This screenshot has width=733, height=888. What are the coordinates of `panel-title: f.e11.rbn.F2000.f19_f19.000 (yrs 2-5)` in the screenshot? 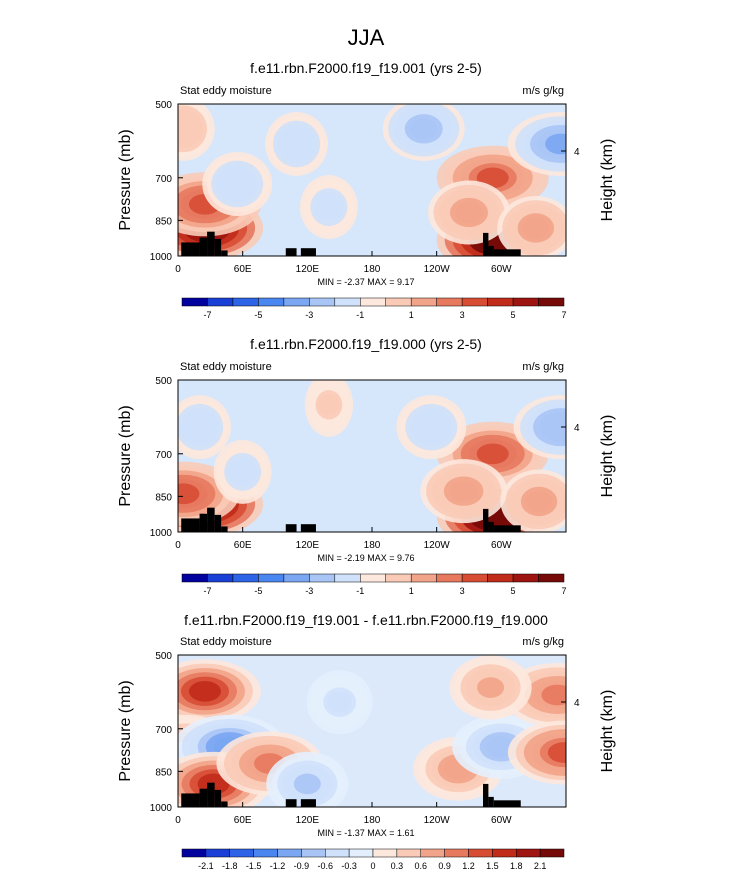 It's located at (366, 344).